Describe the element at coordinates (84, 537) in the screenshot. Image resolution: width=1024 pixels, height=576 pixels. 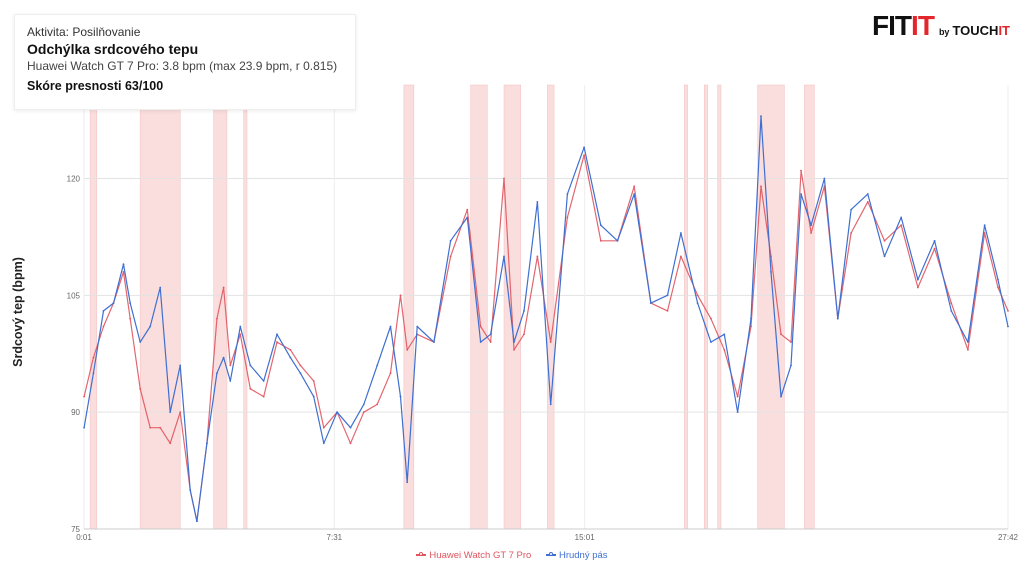
I see `x-tick-label: 0:01` at that location.